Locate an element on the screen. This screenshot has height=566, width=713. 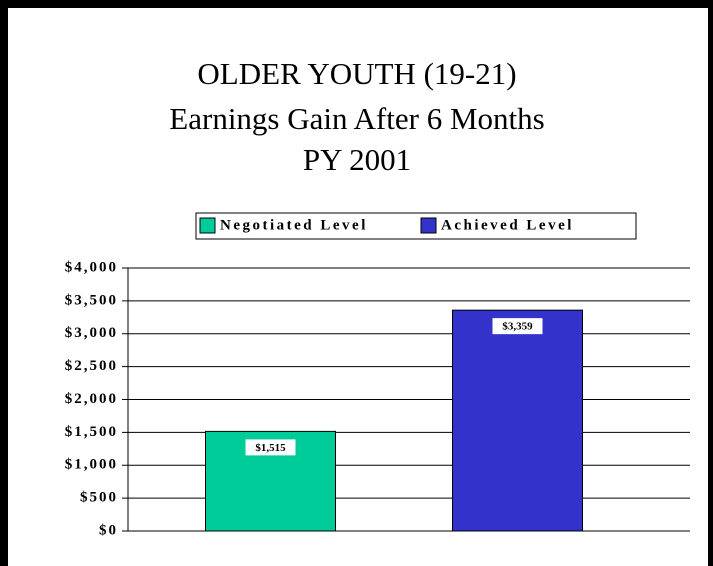
legend-box is located at coordinates (416, 226).